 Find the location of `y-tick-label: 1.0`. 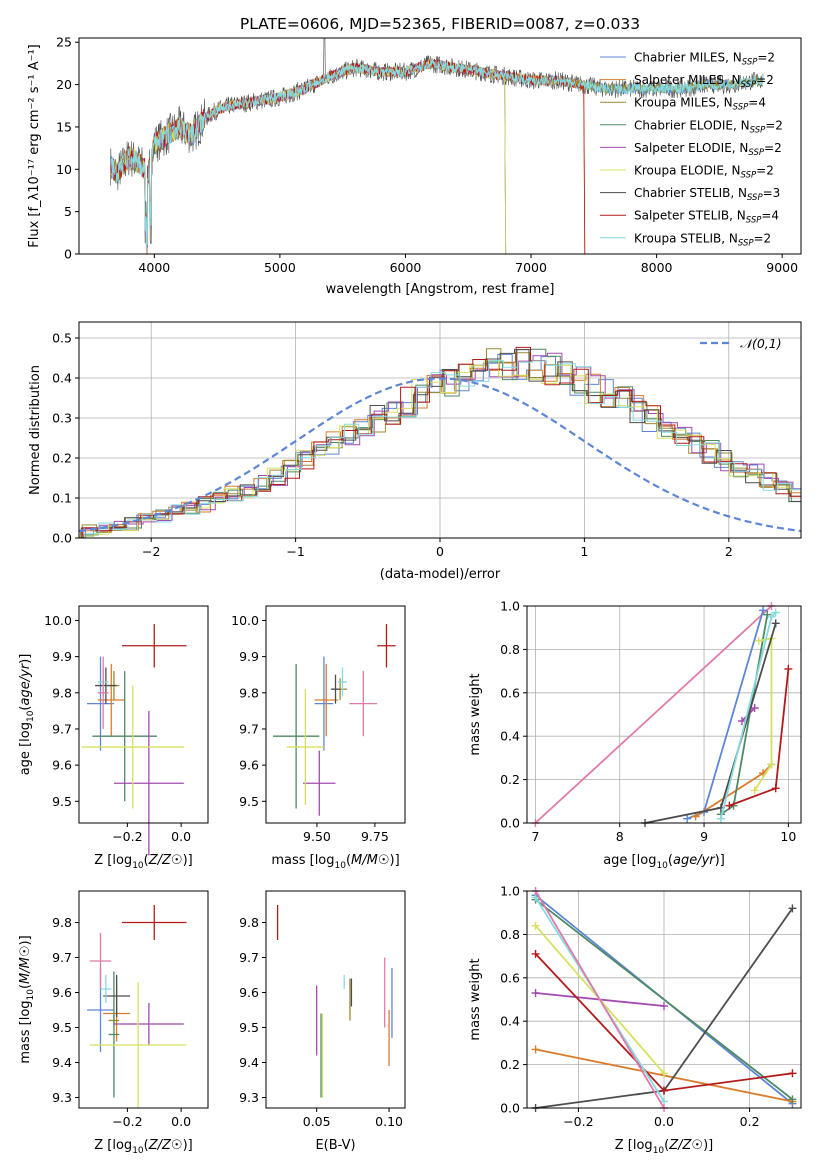

y-tick-label: 1.0 is located at coordinates (510, 891).